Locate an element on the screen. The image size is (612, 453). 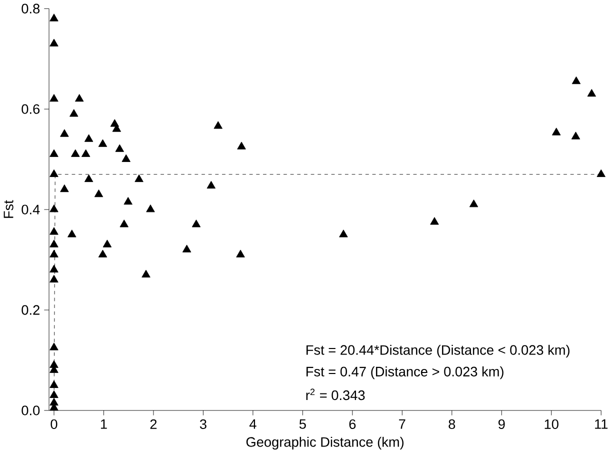
x-tick-label: 3 is located at coordinates (203, 424).